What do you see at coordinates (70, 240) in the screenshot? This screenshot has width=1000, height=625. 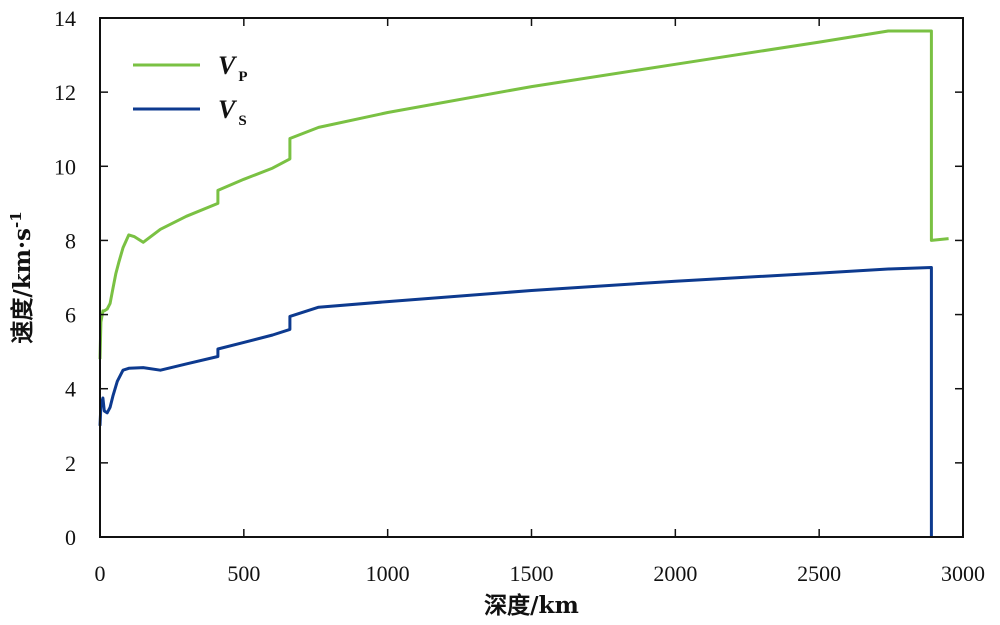 I see `y-tick-label: 8` at bounding box center [70, 240].